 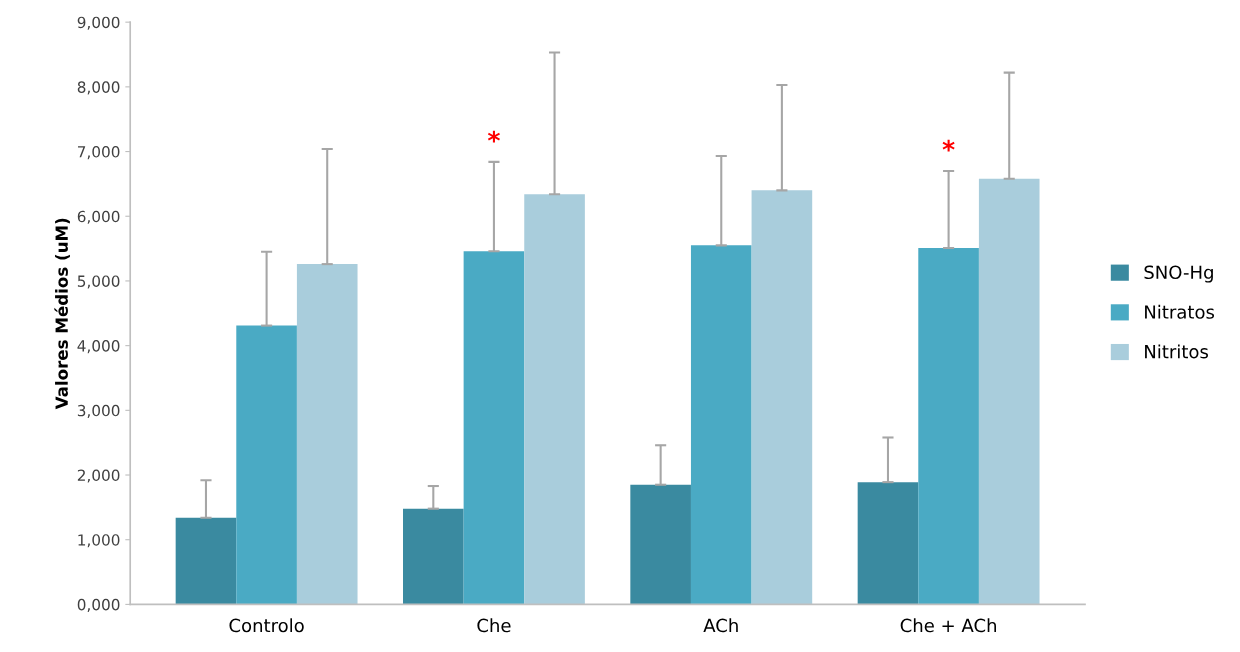 What do you see at coordinates (98, 347) in the screenshot?
I see `y-tick-label: 4,000` at bounding box center [98, 347].